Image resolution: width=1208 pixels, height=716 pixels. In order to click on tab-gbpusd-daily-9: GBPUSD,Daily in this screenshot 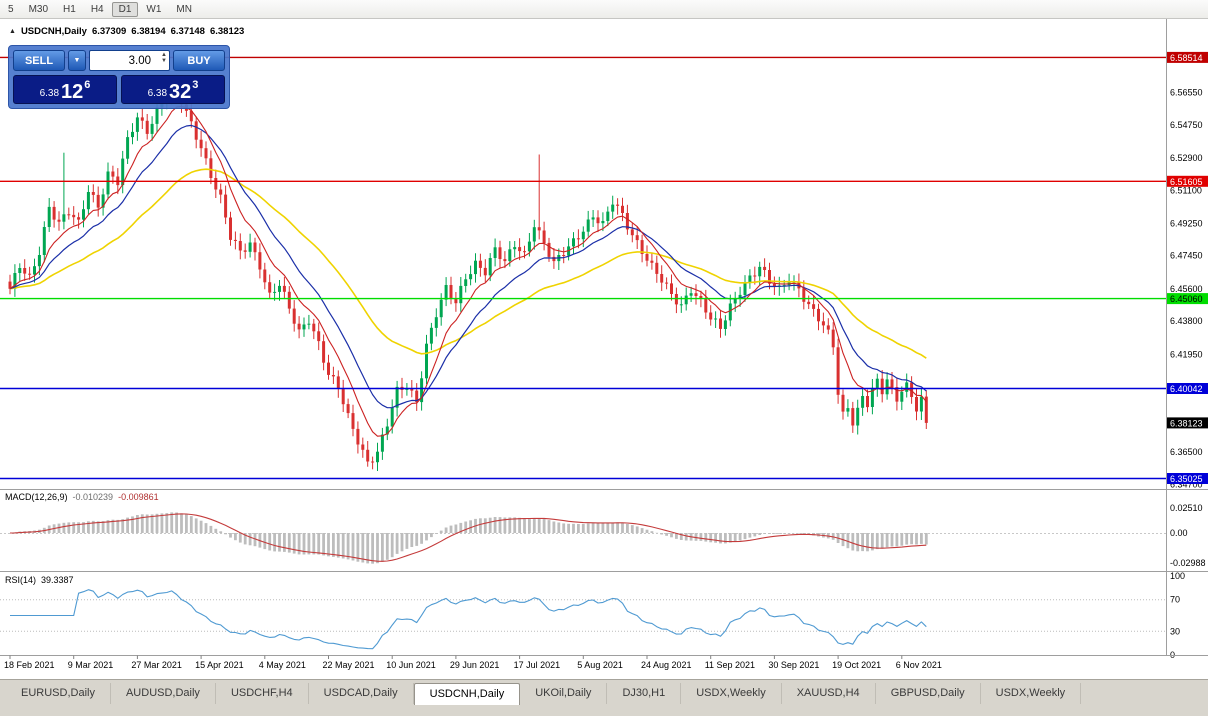, I will do `click(928, 693)`.